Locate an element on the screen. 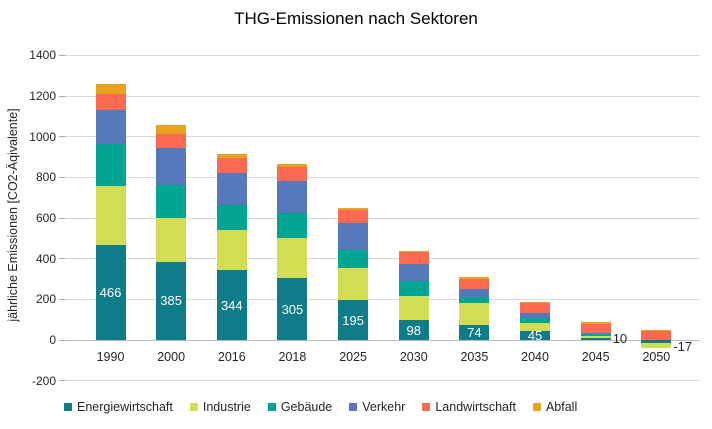  y-tick-label: 600 is located at coordinates (45, 218).